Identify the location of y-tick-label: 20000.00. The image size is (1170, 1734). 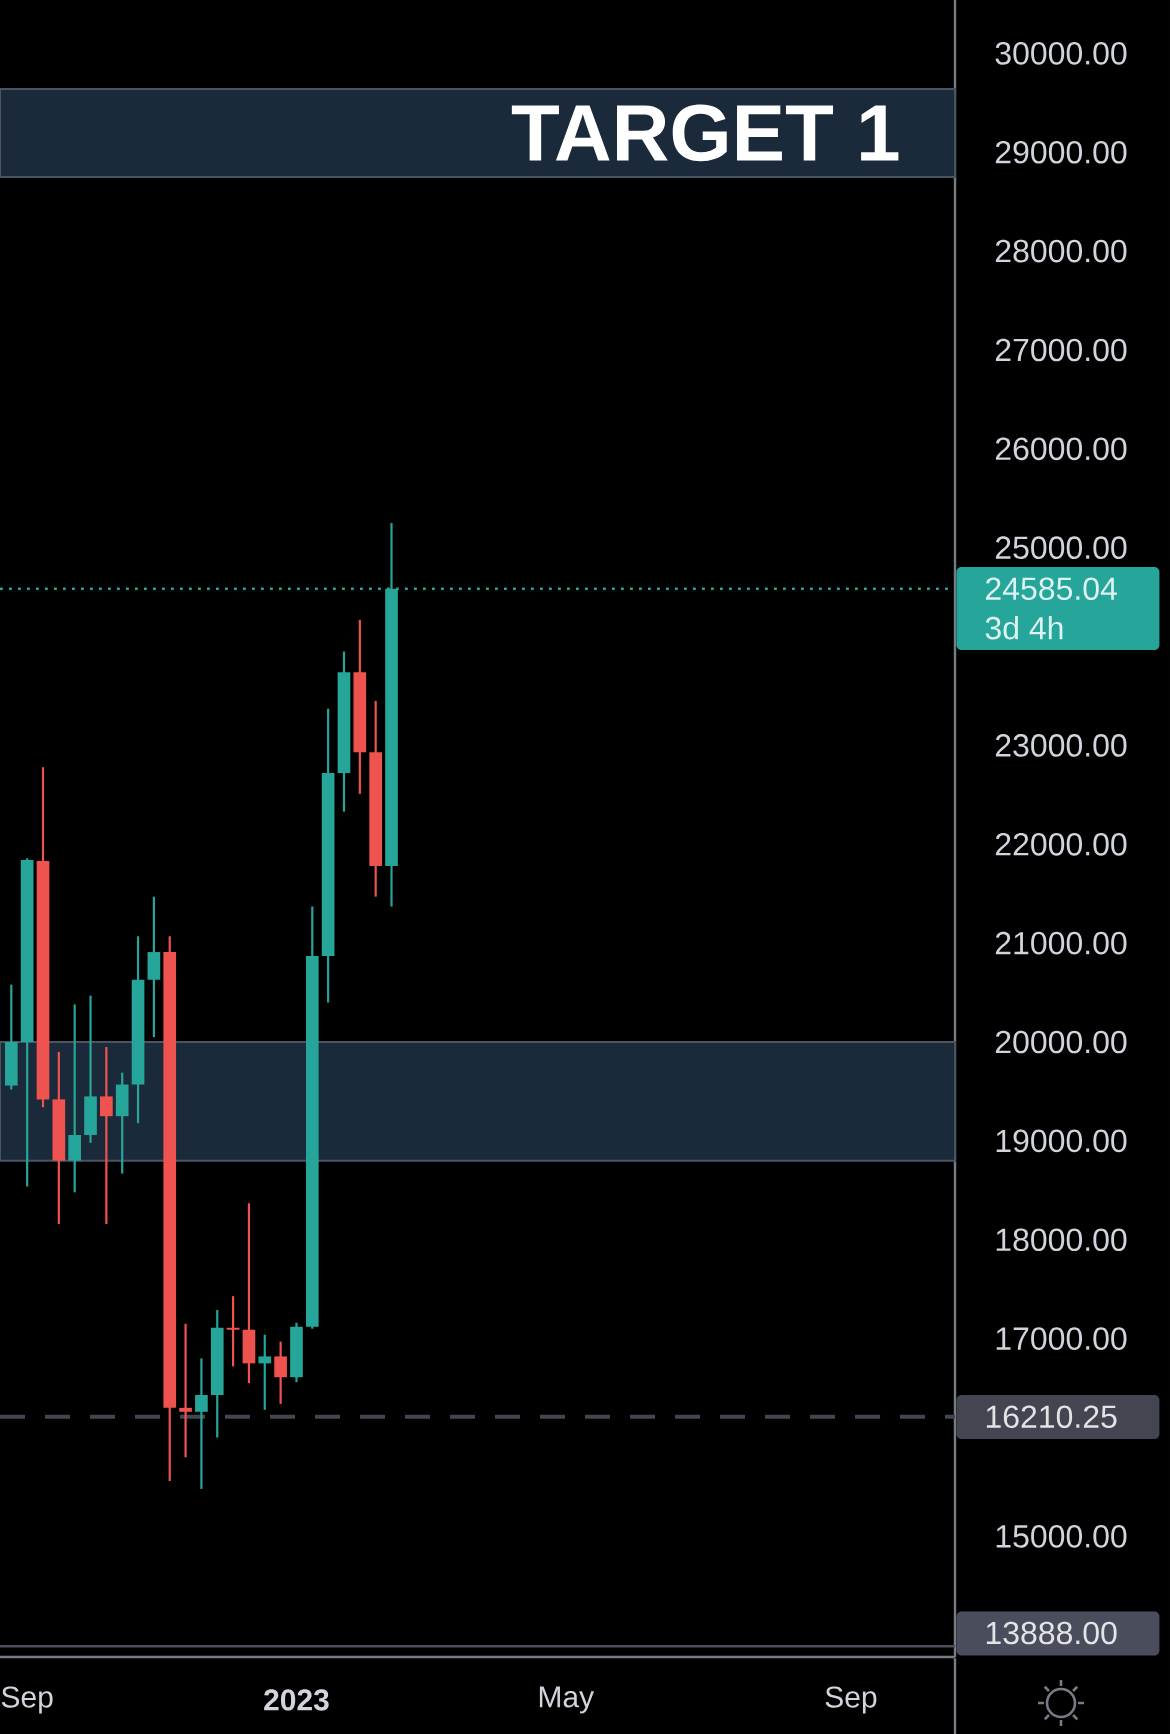
(1061, 1042).